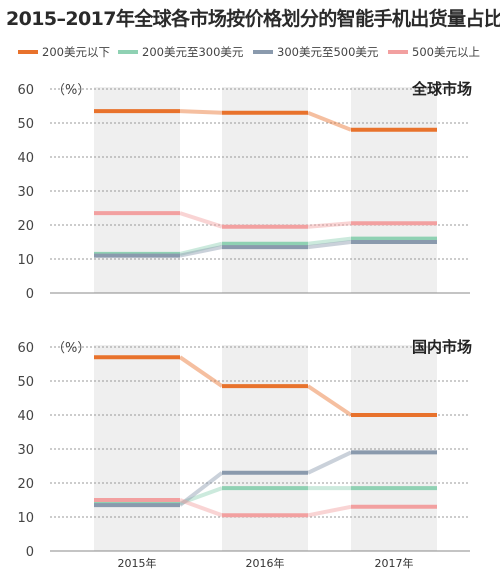 The image size is (500, 579). Describe the element at coordinates (442, 347) in the screenshot. I see `panel-label: 国内市场` at that location.